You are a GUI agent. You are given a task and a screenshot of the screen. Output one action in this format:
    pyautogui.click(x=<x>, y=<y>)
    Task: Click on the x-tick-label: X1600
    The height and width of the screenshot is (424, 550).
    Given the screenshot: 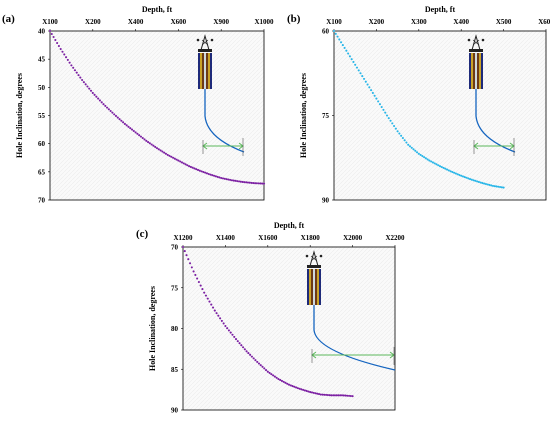 What is the action you would take?
    pyautogui.click(x=268, y=238)
    